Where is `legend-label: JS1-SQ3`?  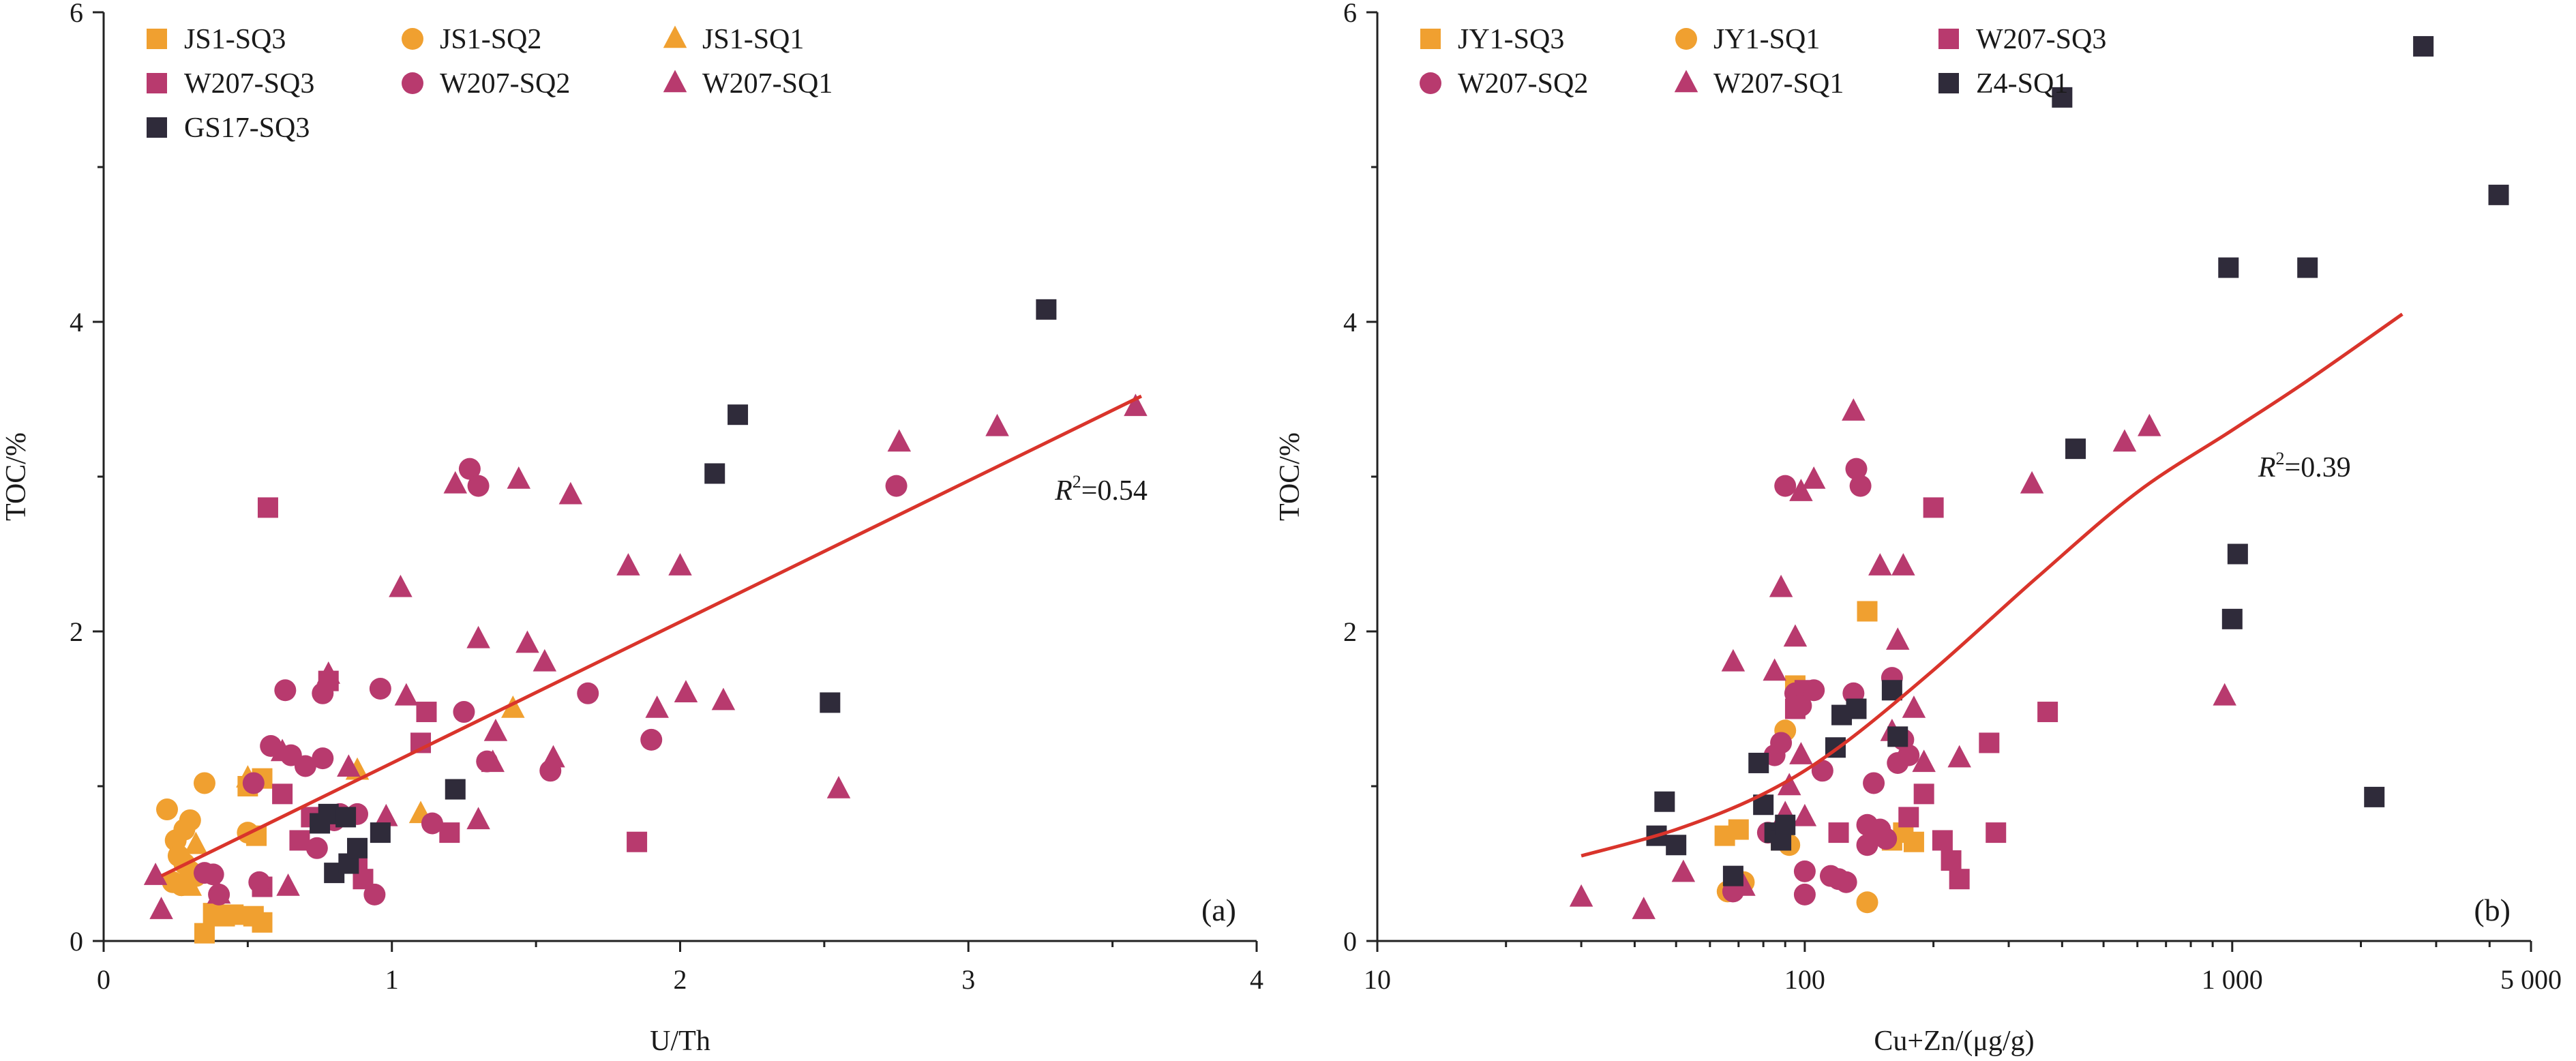
legend-label: JS1-SQ3 is located at coordinates (235, 40).